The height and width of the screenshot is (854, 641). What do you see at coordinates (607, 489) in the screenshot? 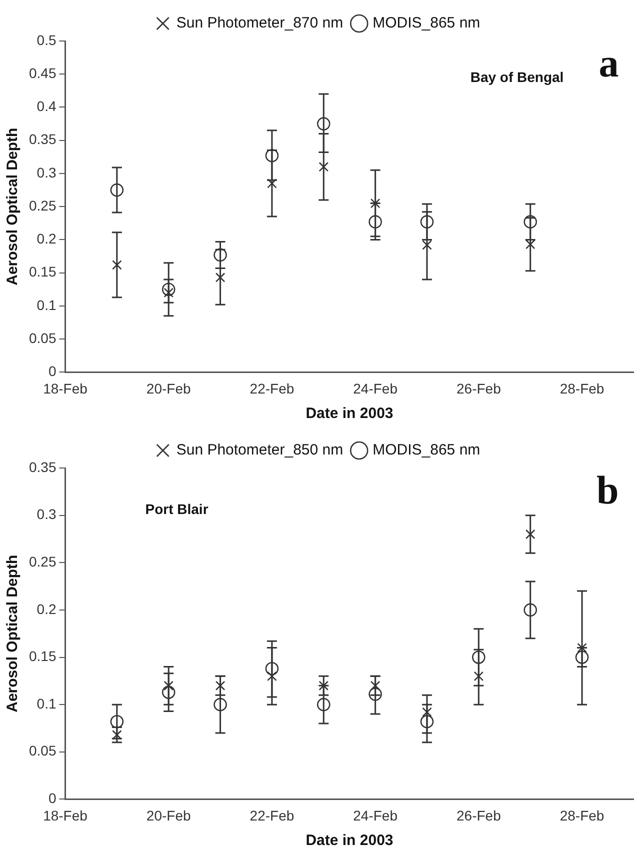
I see `annotation: b` at bounding box center [607, 489].